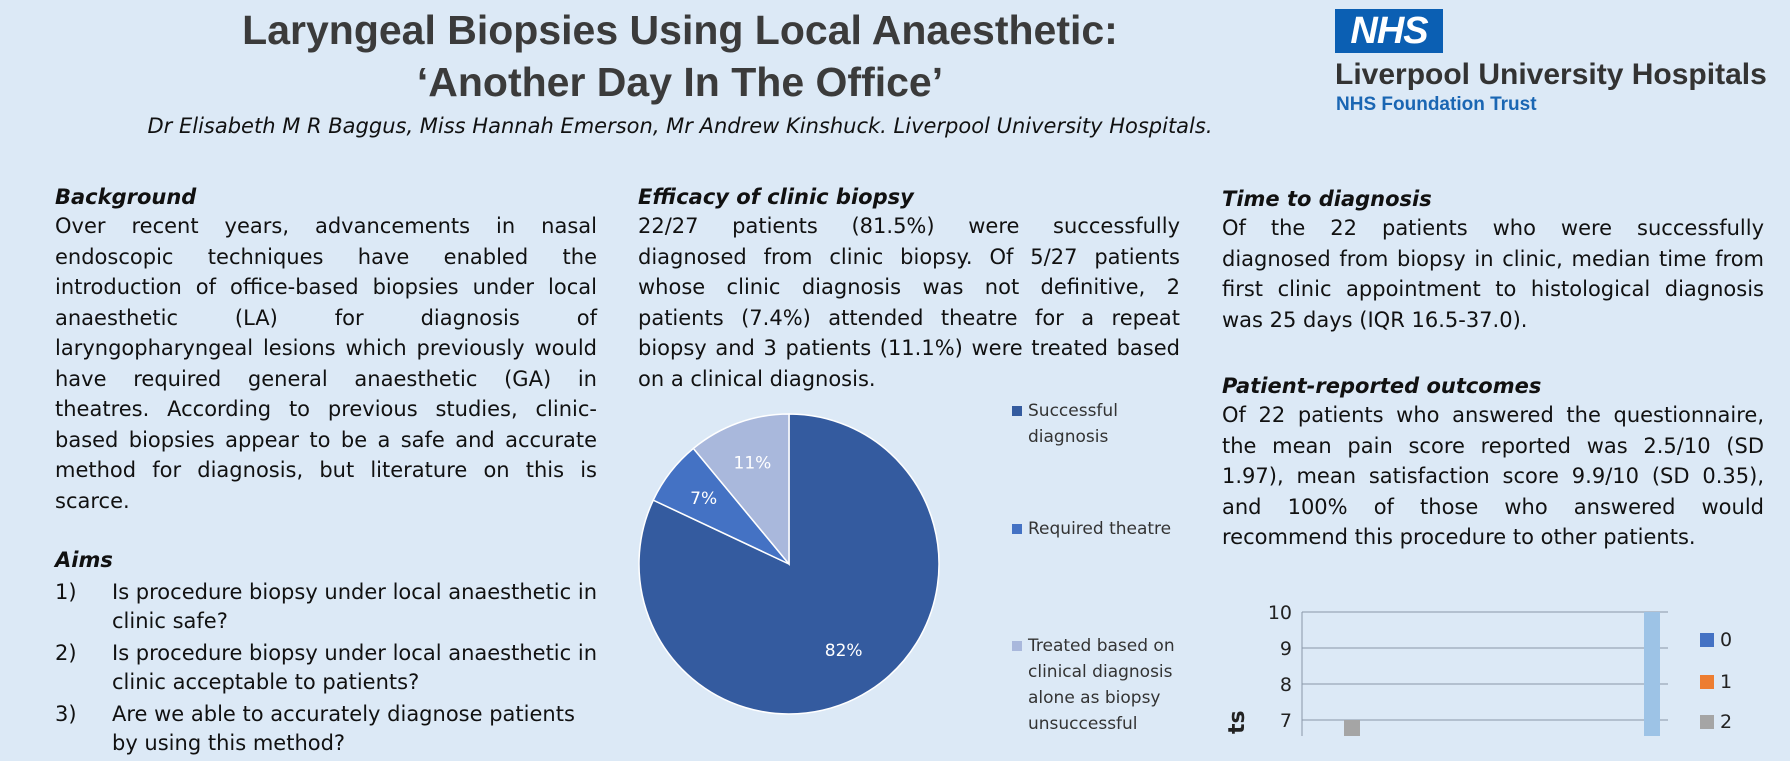 Image resolution: width=1790 pixels, height=761 pixels. What do you see at coordinates (1726, 640) in the screenshot?
I see `legend-text: 0` at bounding box center [1726, 640].